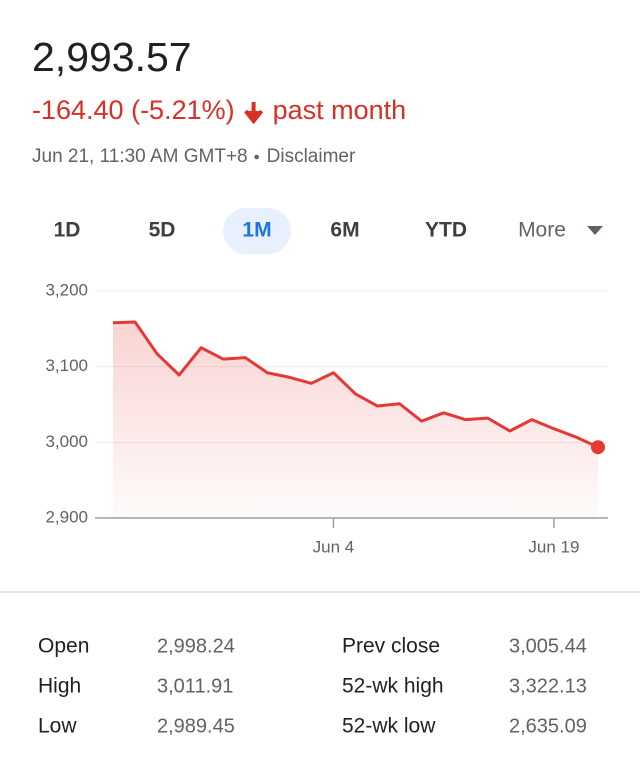 Image resolution: width=640 pixels, height=759 pixels. Describe the element at coordinates (66, 289) in the screenshot. I see `y-tick-label: 3,200` at that location.